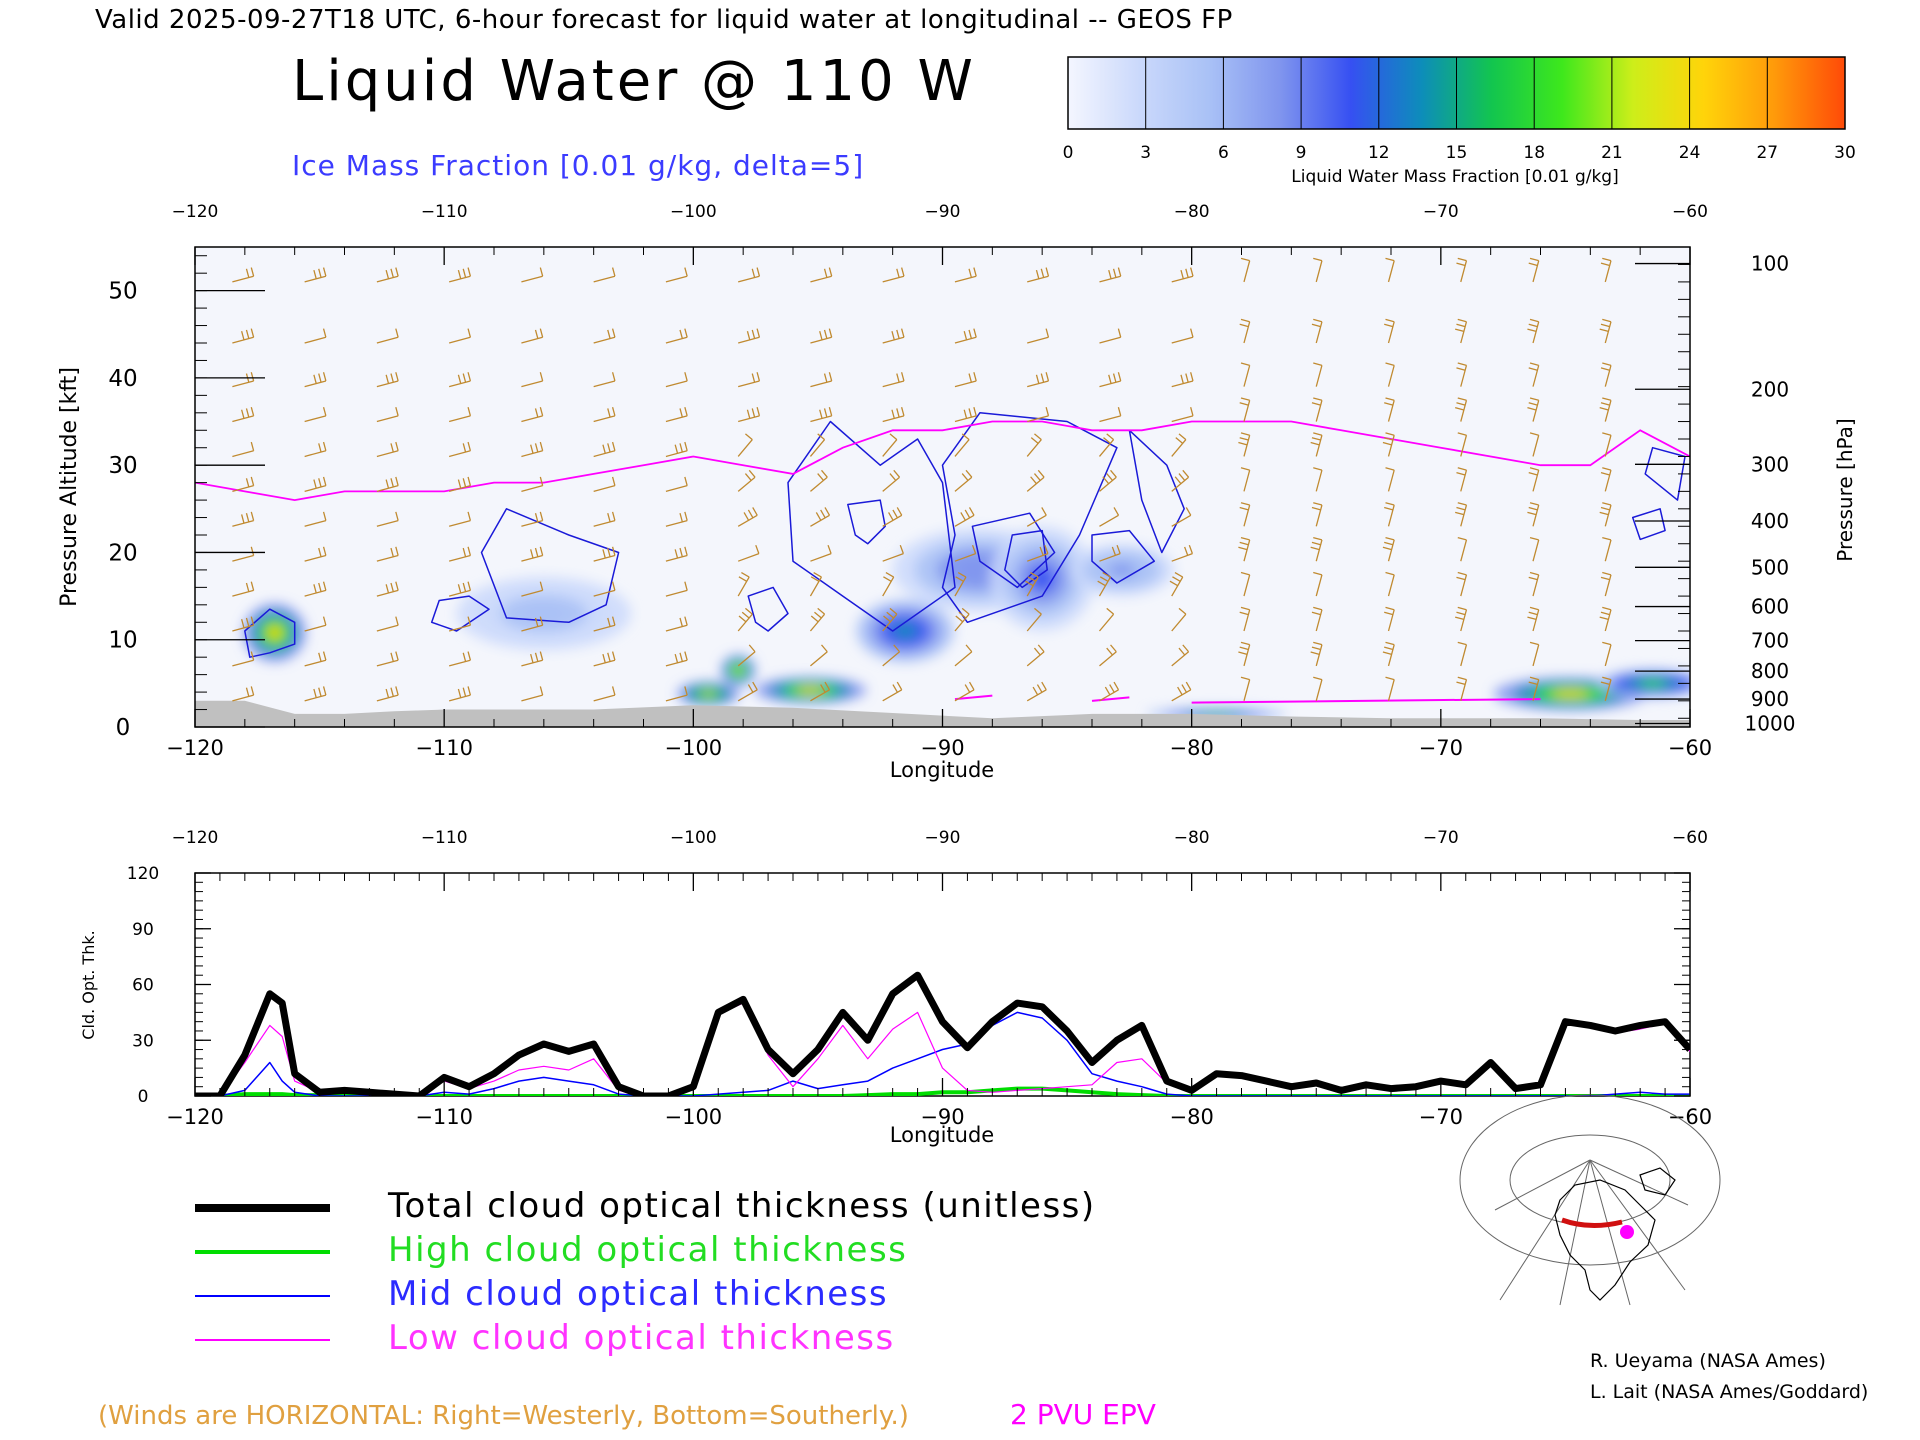 This screenshot has width=1920, height=1440. What do you see at coordinates (143, 1041) in the screenshot?
I see `bottom-y-tick-label: 30` at bounding box center [143, 1041].